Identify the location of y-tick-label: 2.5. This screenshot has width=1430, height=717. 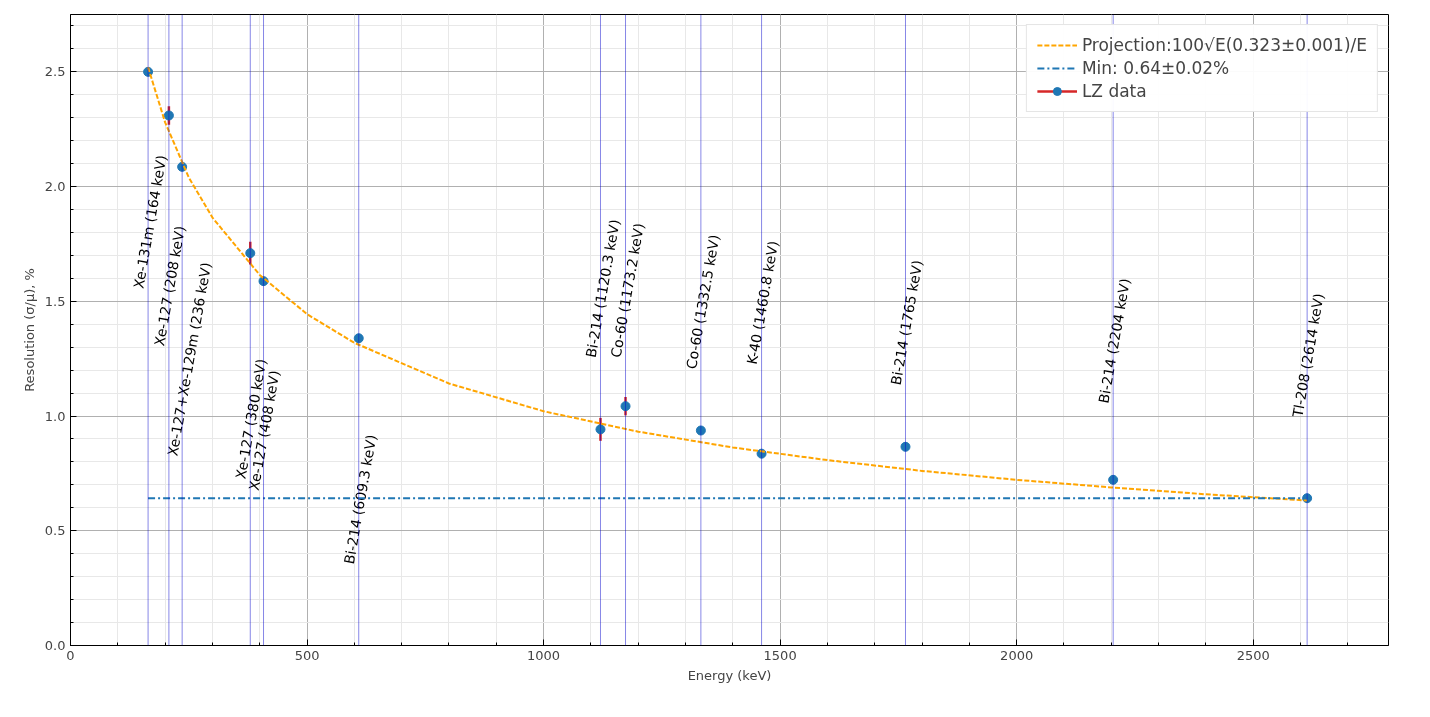
(55, 72).